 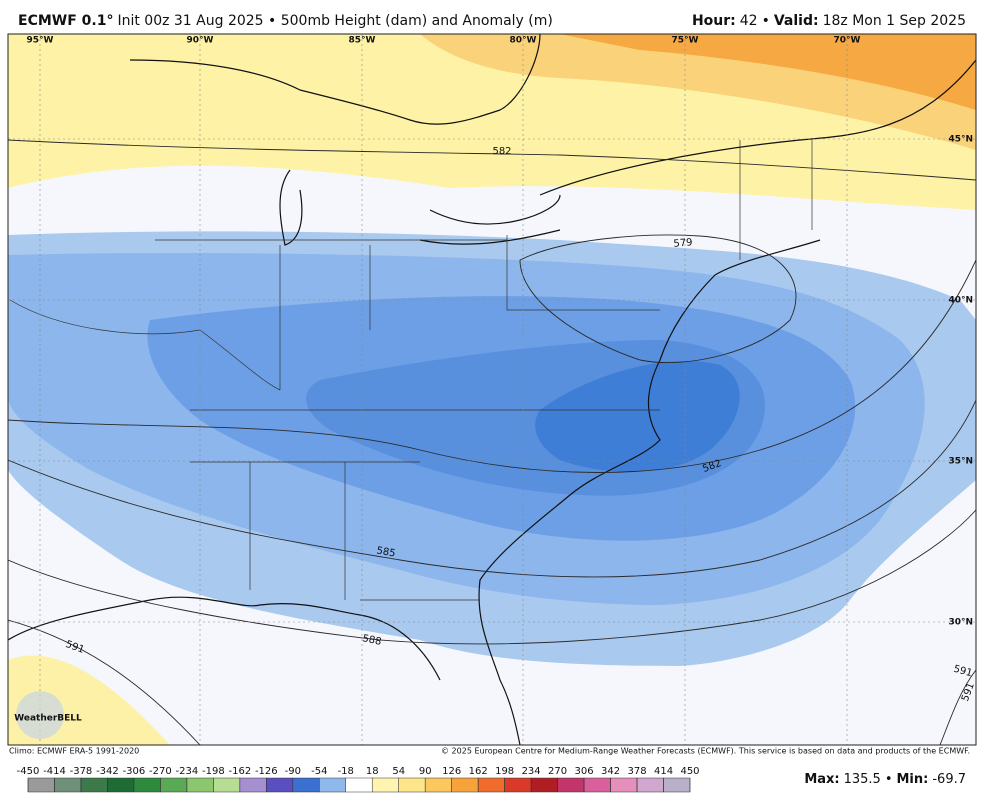 I want to click on colorbar-tick-label: 162, so click(x=478, y=771).